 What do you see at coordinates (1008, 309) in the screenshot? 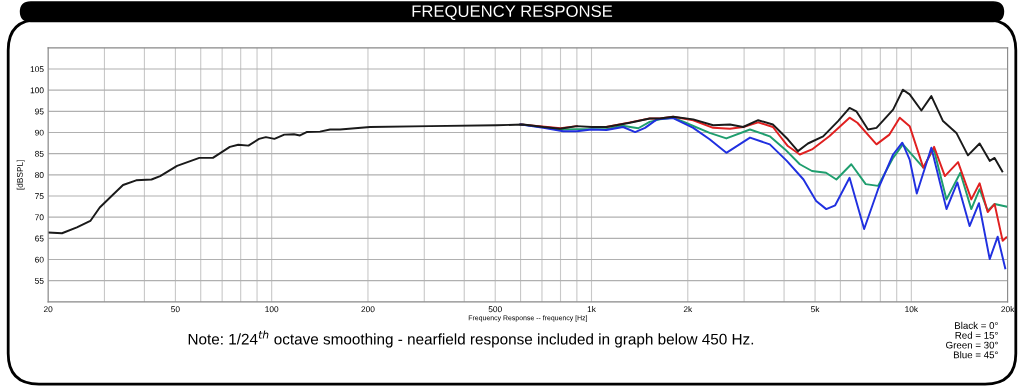
I see `x-tick-label: 20k` at bounding box center [1008, 309].